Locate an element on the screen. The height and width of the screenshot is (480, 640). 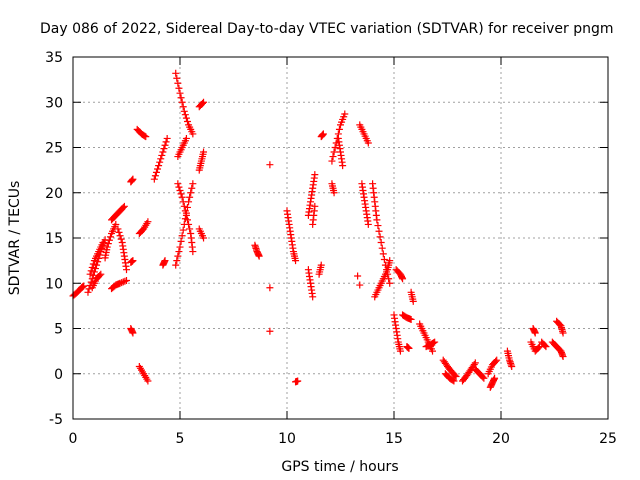
y-tick-label: 25 is located at coordinates (54, 149).